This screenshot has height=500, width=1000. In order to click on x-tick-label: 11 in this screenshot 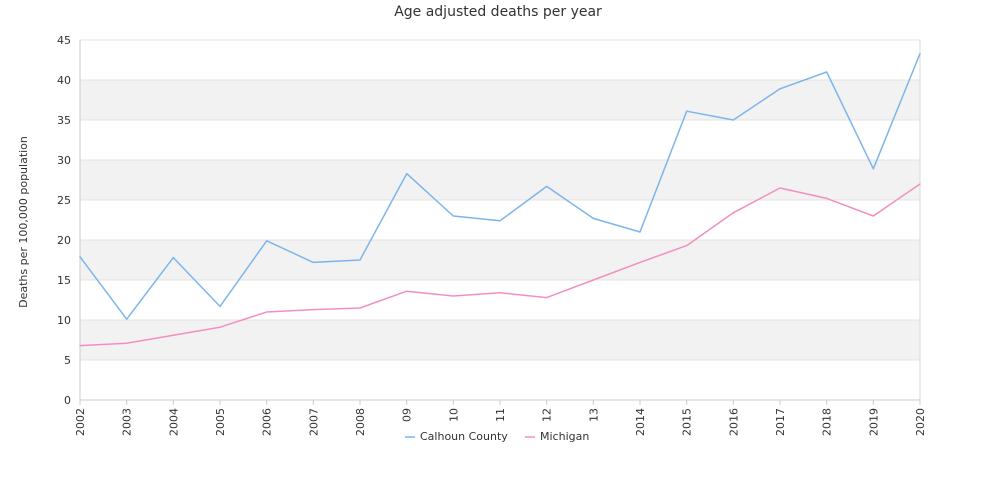, I will do `click(500, 415)`.